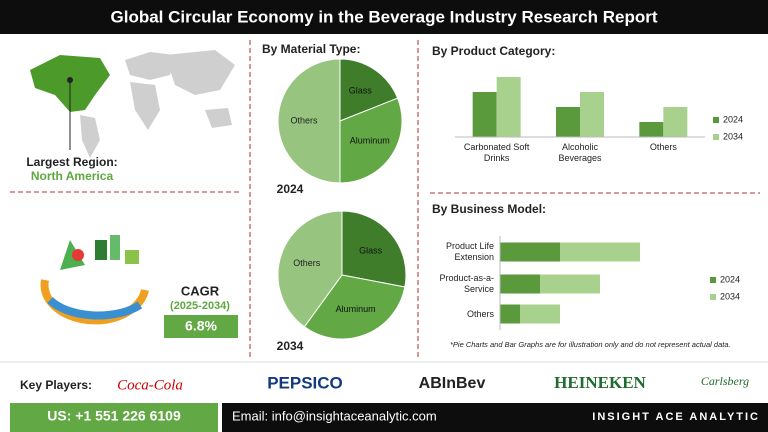 Image resolution: width=768 pixels, height=432 pixels. What do you see at coordinates (493, 51) in the screenshot?
I see `chart-title: By Product Category:` at bounding box center [493, 51].